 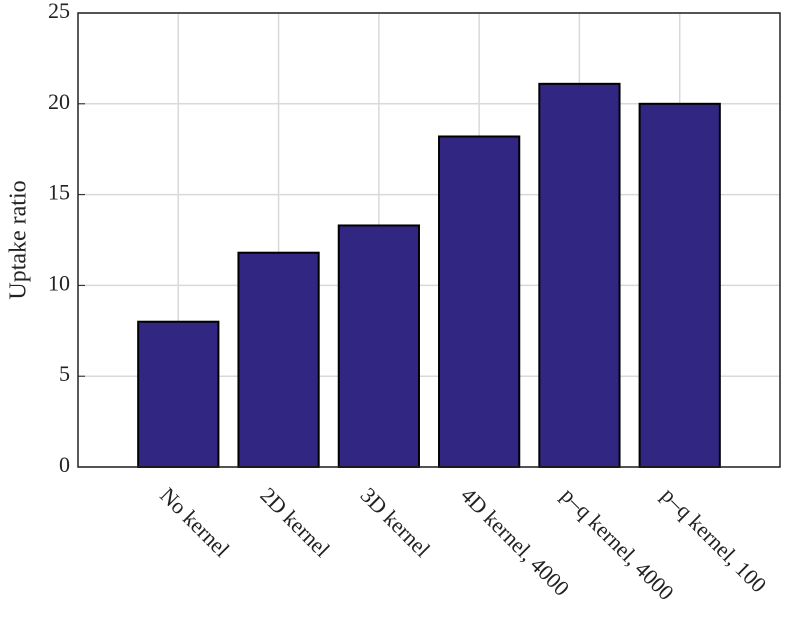 What do you see at coordinates (395, 521) in the screenshot?
I see `x-tick-label: 3D kernel` at bounding box center [395, 521].